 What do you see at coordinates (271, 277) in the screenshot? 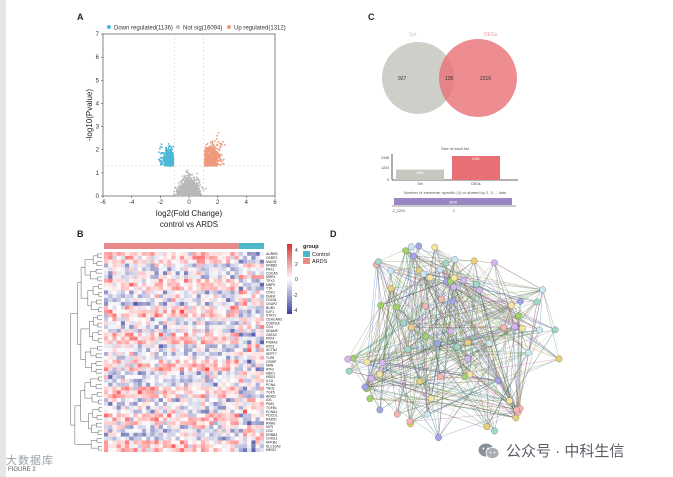
I see `heatmap-gene-label: MSR1` at bounding box center [271, 277].